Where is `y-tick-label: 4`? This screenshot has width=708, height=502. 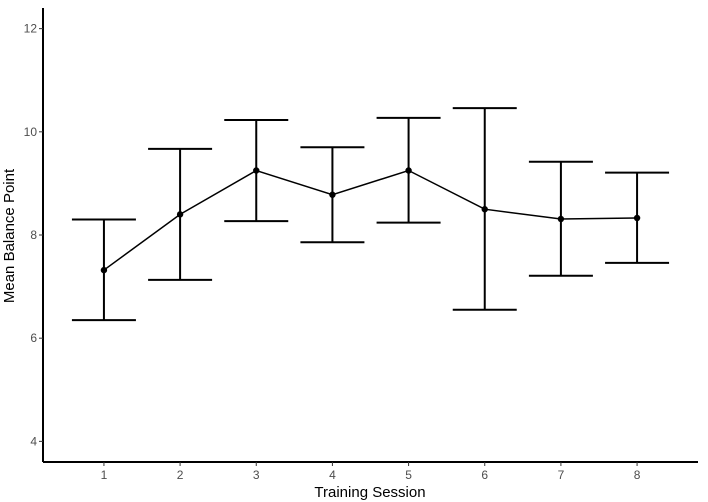 y-tick-label: 4 is located at coordinates (33, 441).